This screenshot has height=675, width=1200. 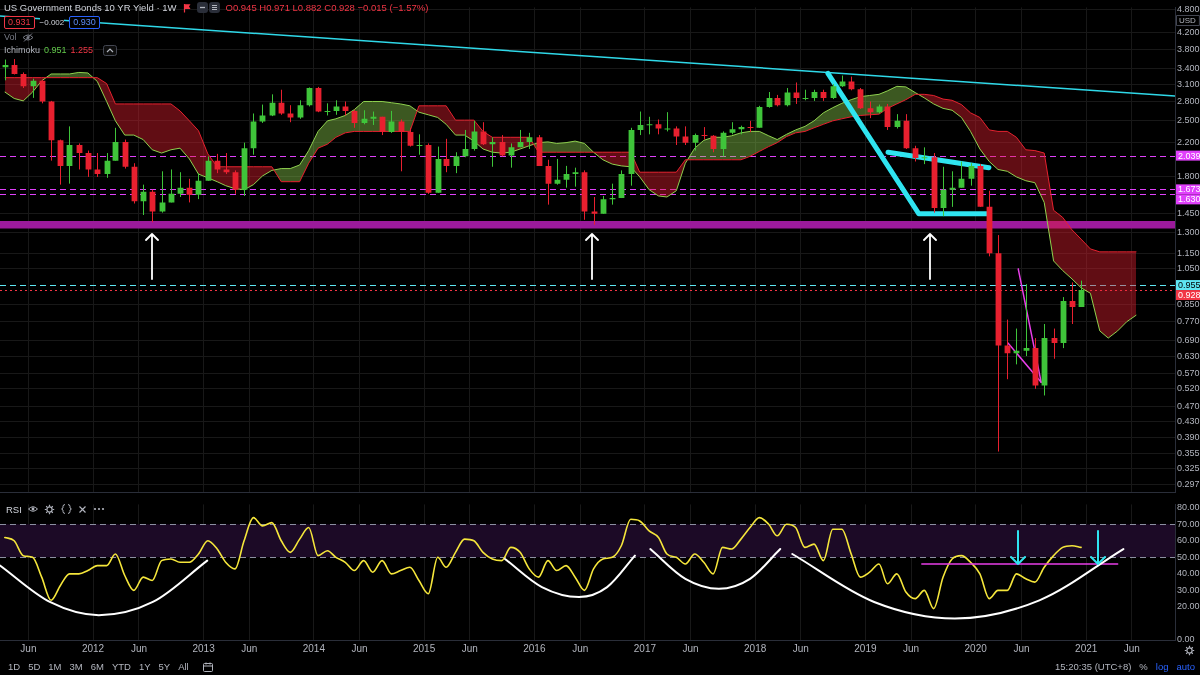 What do you see at coordinates (755, 648) in the screenshot?
I see `x-tick-label: 2018` at bounding box center [755, 648].